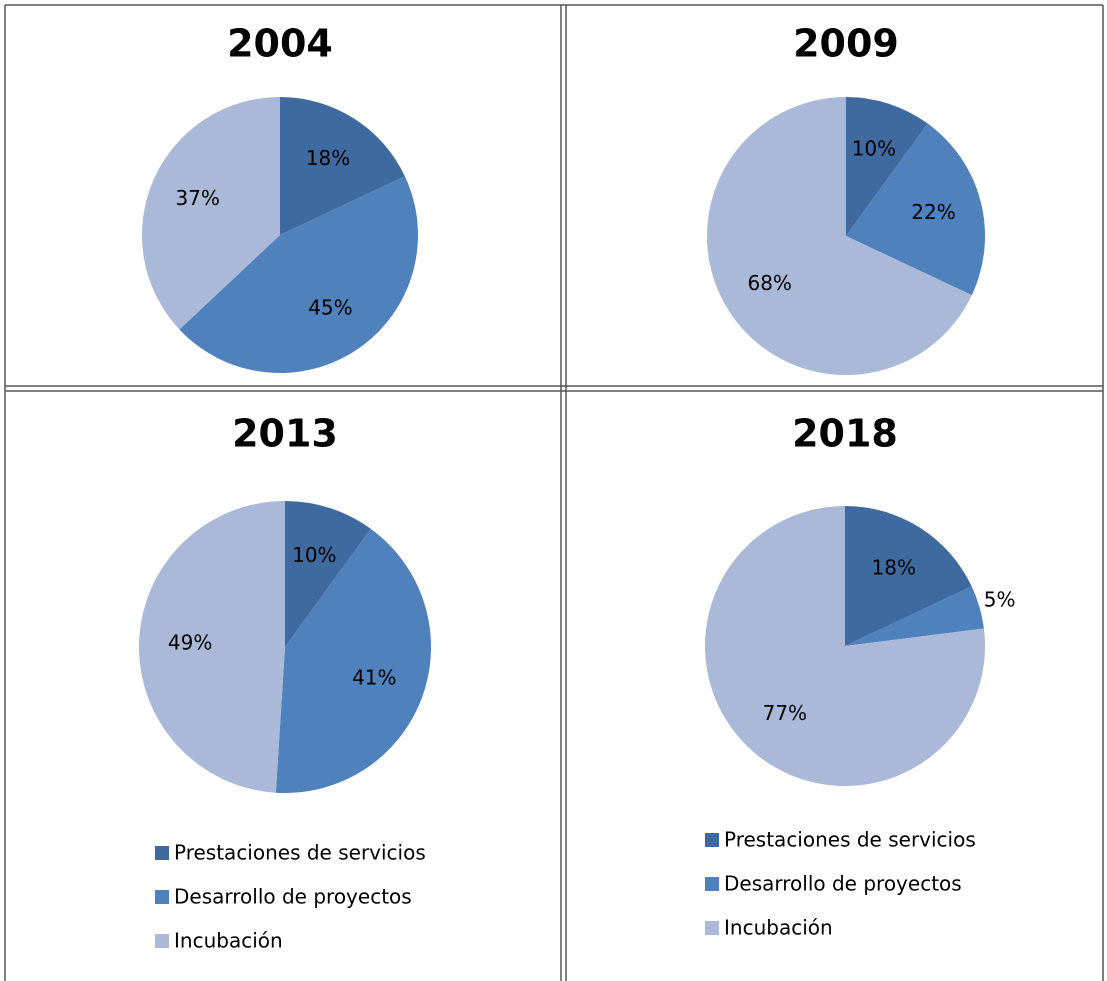 The image size is (1107, 981). I want to click on data-label: 49%, so click(190, 643).